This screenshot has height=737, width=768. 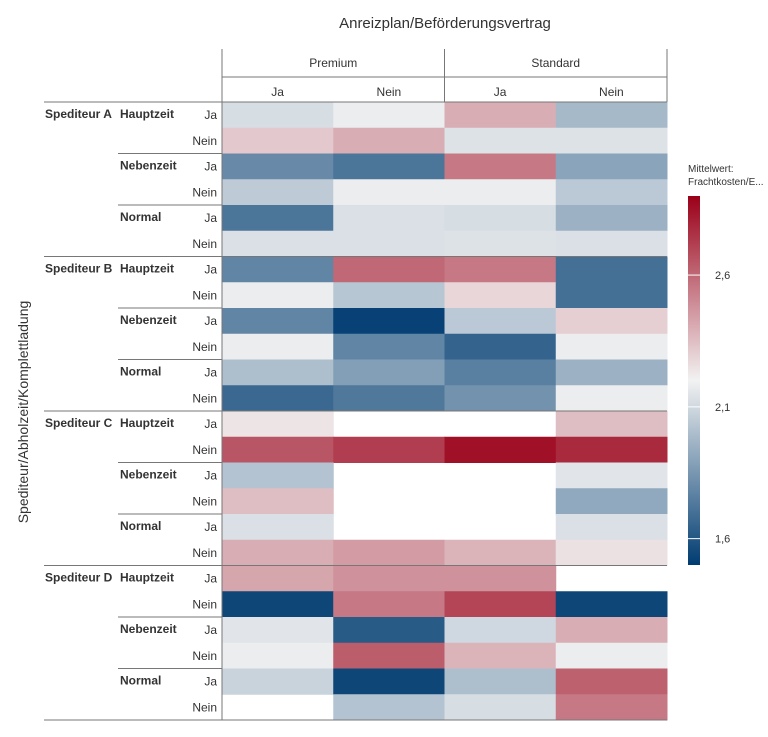 What do you see at coordinates (79, 578) in the screenshot?
I see `carrier-label: Spediteur D` at bounding box center [79, 578].